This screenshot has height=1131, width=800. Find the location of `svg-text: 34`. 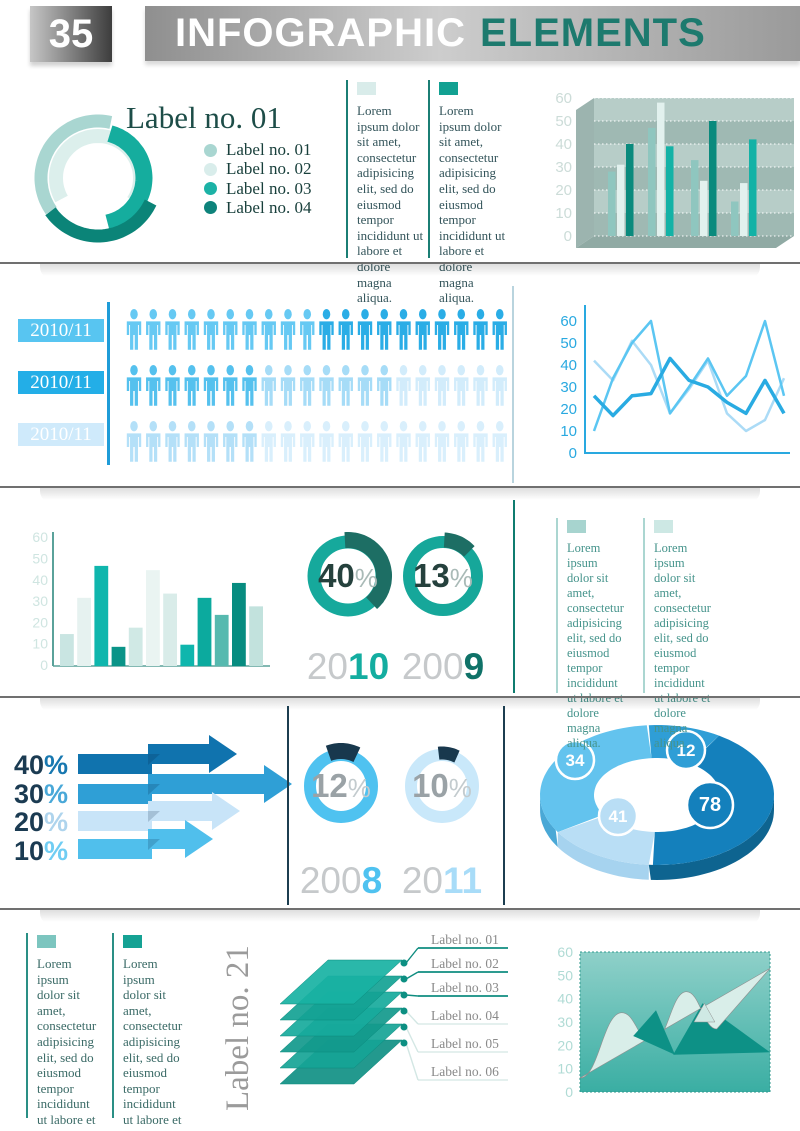

svg-text: 34 is located at coordinates (575, 760).